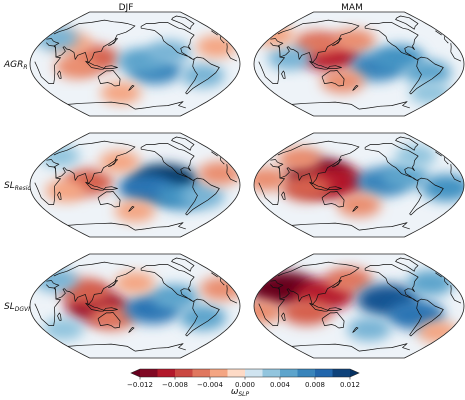 Image resolution: width=465 pixels, height=400 pixels. What do you see at coordinates (210, 385) in the screenshot?
I see `colorbar-tick-label: −0.004` at bounding box center [210, 385].